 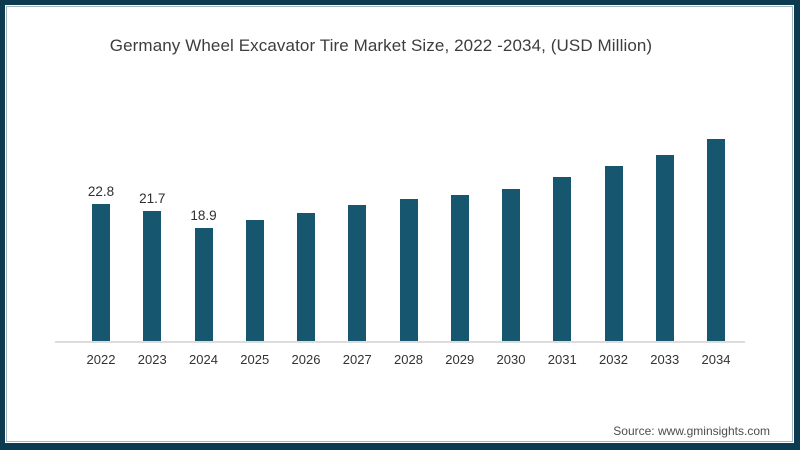 What do you see at coordinates (203, 284) in the screenshot?
I see `bar-2024` at bounding box center [203, 284].